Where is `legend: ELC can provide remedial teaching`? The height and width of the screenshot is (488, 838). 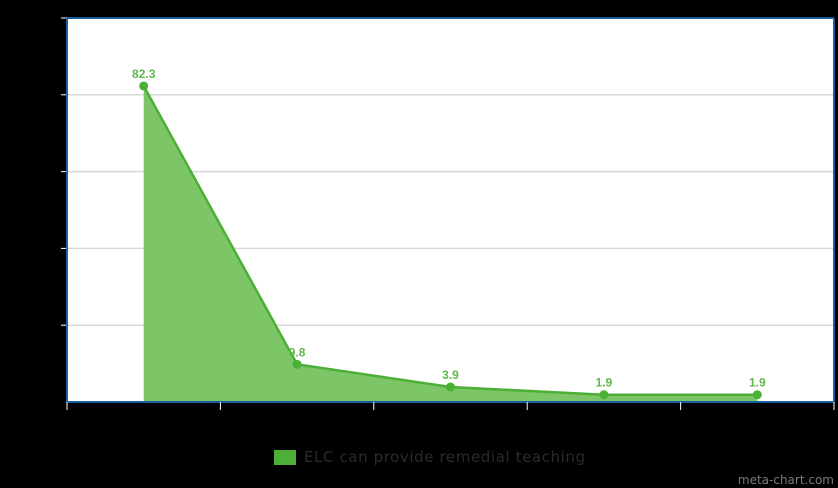 legend: ELC can provide remedial teaching is located at coordinates (430, 457).